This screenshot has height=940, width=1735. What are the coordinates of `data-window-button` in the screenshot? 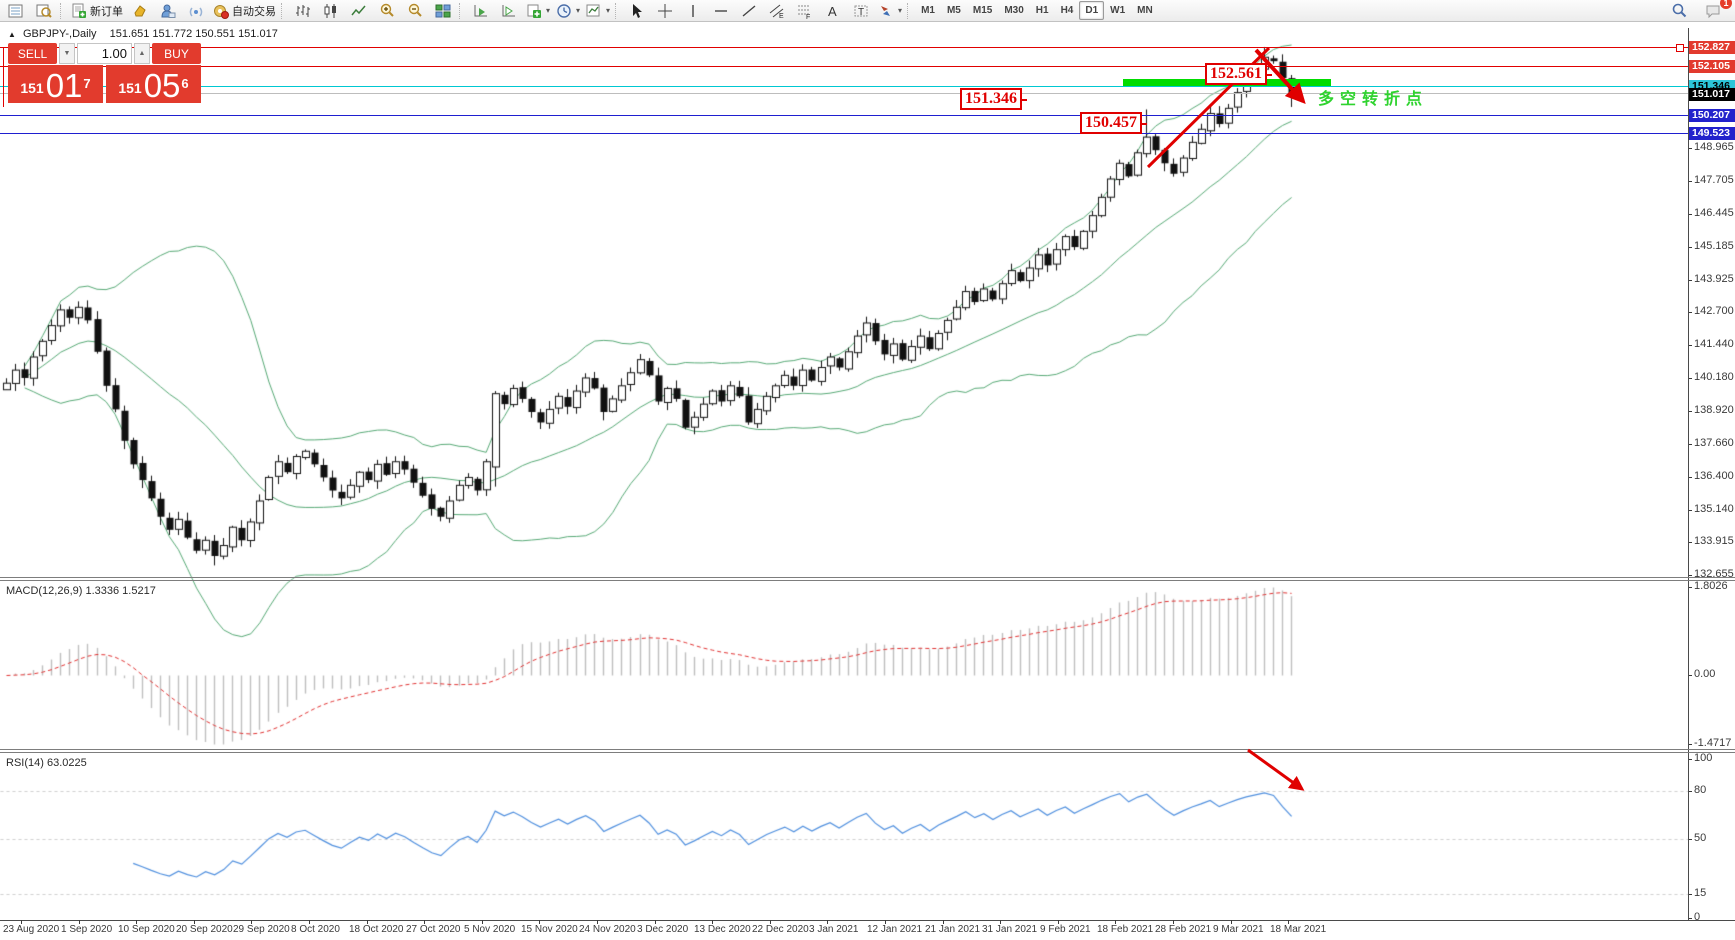 It's located at (44, 11).